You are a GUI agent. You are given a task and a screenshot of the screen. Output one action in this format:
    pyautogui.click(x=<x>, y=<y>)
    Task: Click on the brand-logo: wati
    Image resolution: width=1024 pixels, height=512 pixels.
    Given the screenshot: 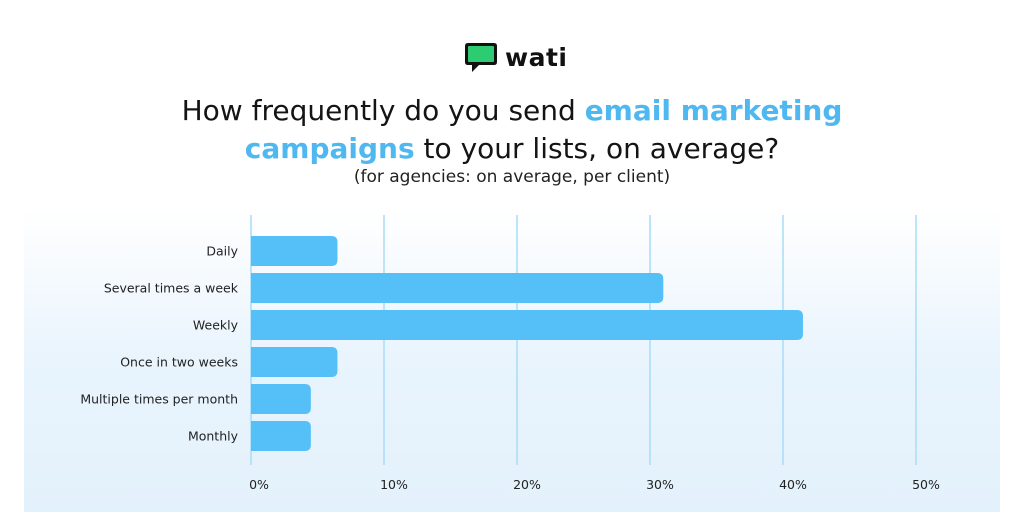 What is the action you would take?
    pyautogui.click(x=515, y=58)
    